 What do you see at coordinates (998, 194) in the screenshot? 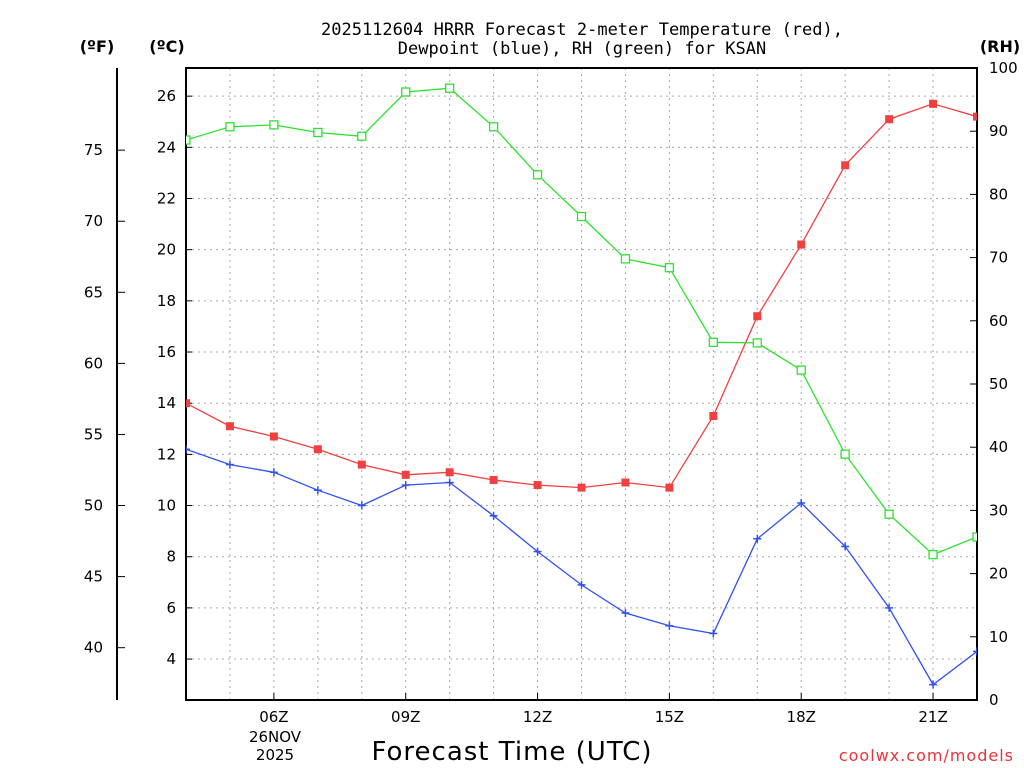
I see `rh-tick-label: 80` at bounding box center [998, 194].